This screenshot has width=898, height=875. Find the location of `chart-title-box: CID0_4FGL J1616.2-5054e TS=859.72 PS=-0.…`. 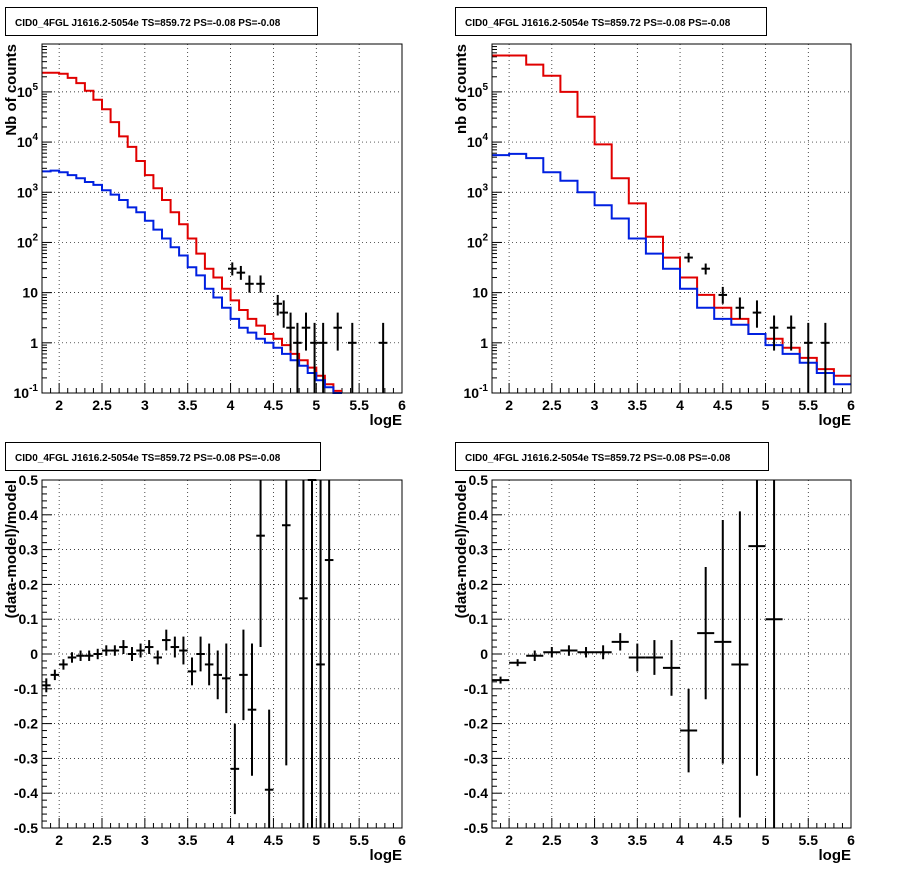

chart-title-box: CID0_4FGL J1616.2-5054e TS=859.72 PS=-0.… is located at coordinates (163, 456).